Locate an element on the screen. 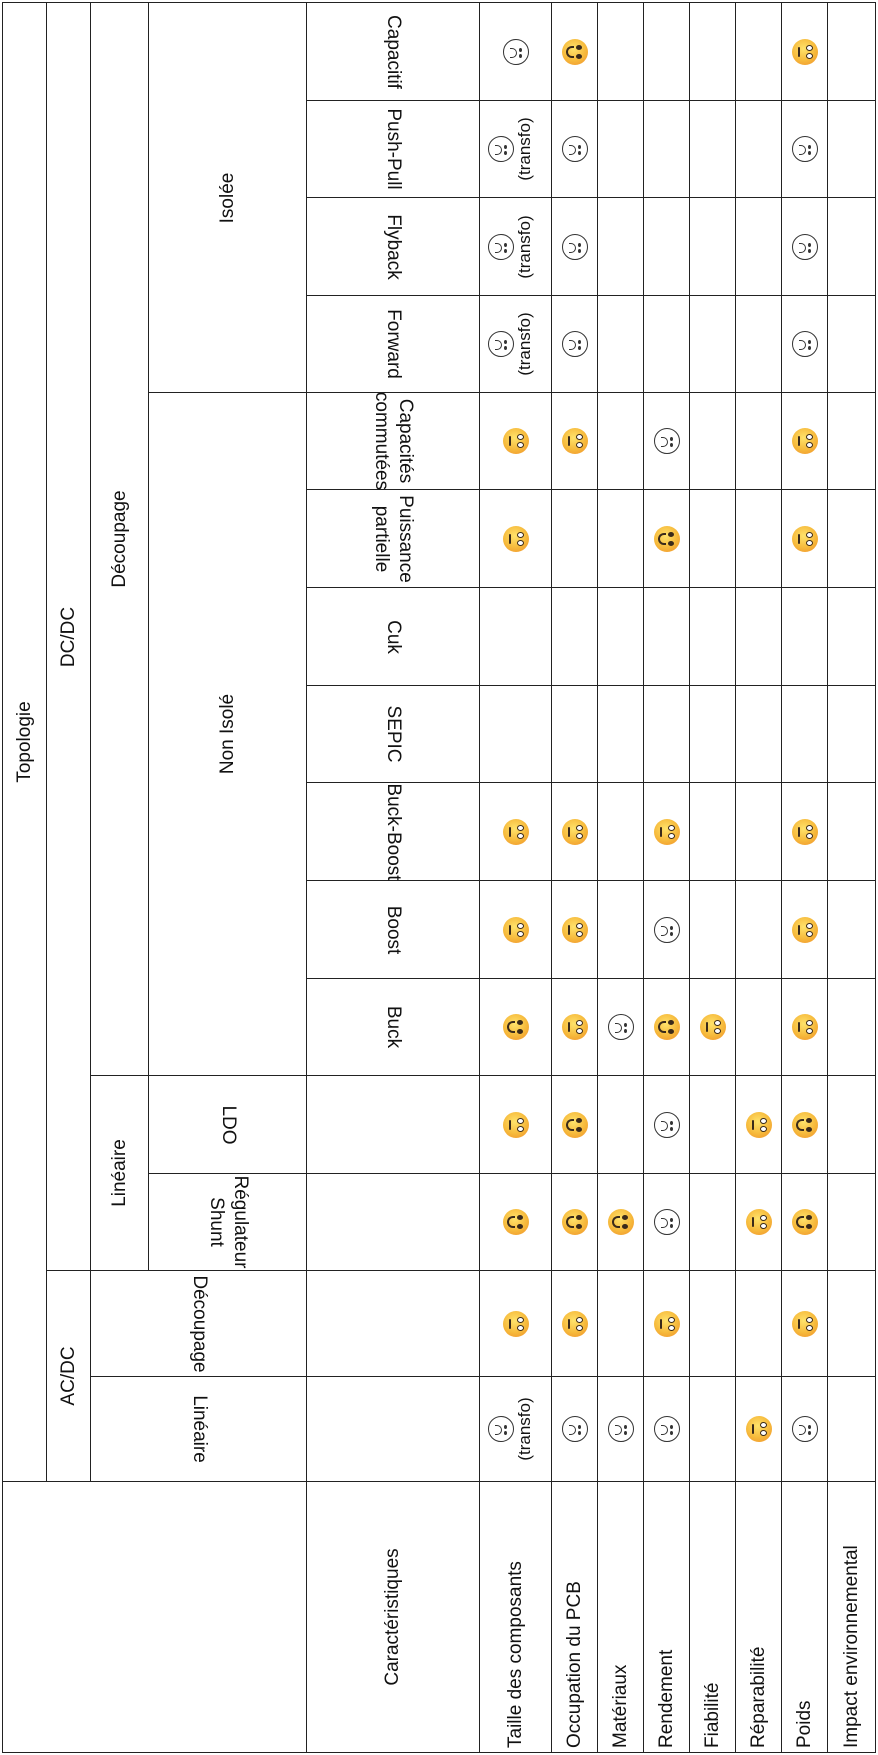  col-header-push-pull: Push-Pull is located at coordinates (393, 149).